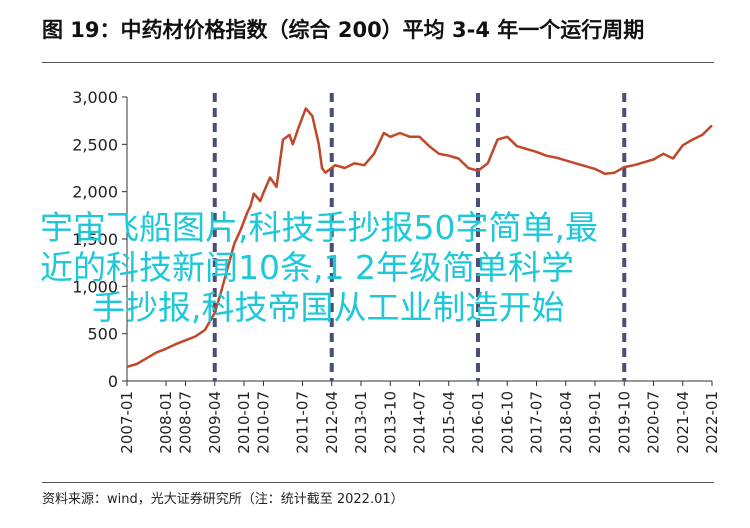  I want to click on x-tick-label: 2009-04, so click(215, 422).